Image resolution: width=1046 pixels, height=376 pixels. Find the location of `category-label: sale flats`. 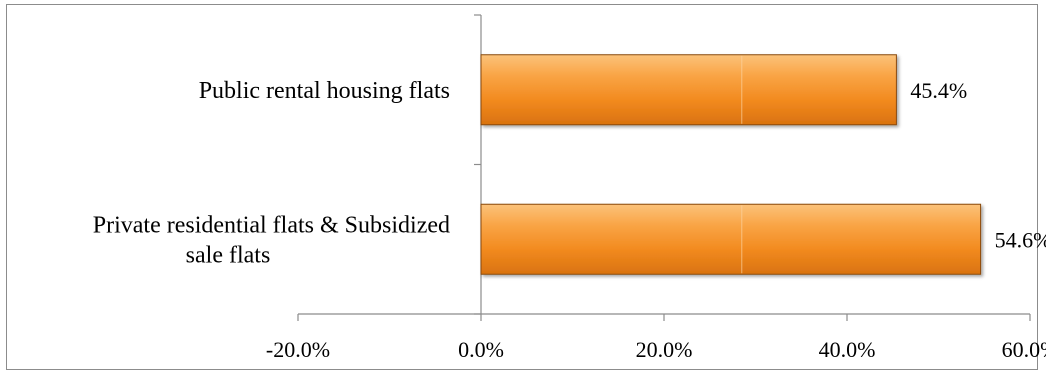

category-label: sale flats is located at coordinates (228, 255).